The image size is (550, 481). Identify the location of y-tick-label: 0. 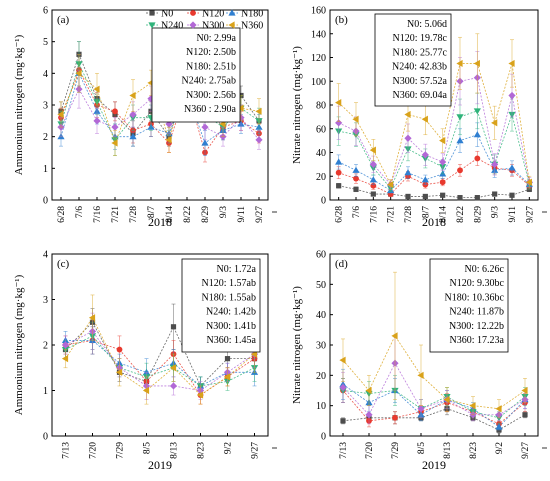
(45, 437).